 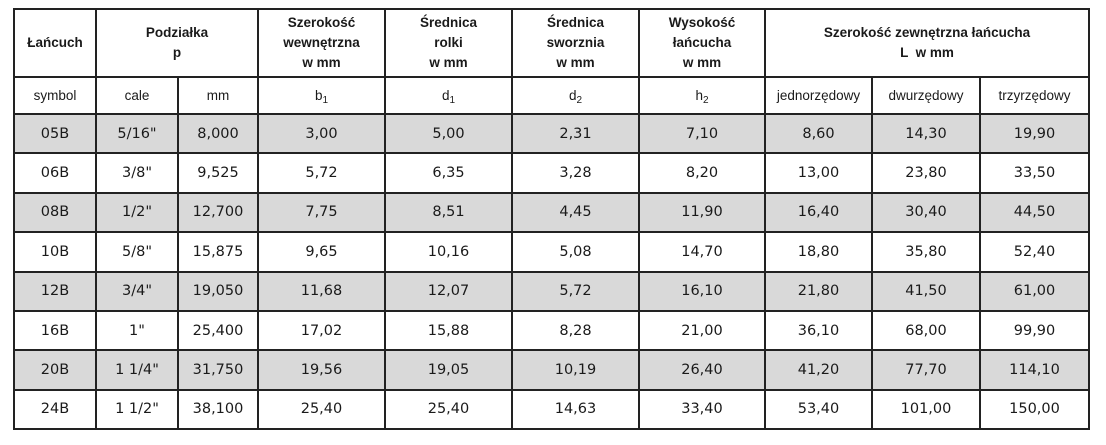 I want to click on header-inner-width-line-3: w mm, so click(x=321, y=62).